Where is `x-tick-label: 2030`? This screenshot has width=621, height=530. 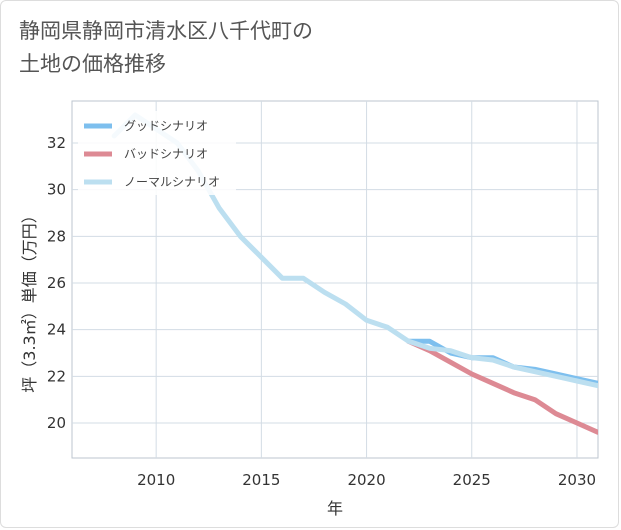
x-tick-label: 2030 is located at coordinates (577, 480).